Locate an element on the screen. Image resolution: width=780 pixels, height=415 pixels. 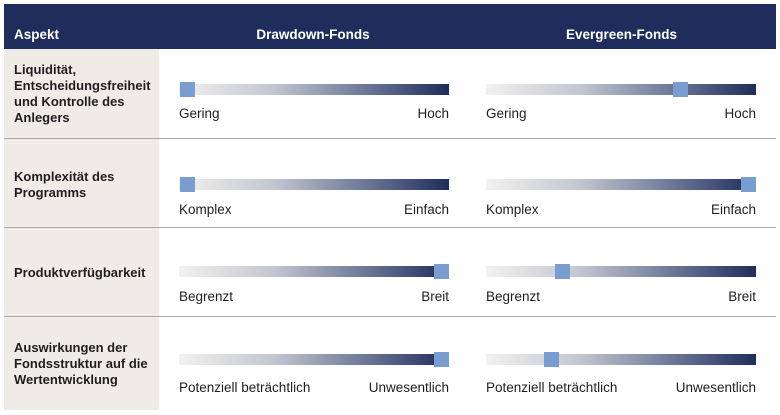
row-label-cell: Komplexität des Programms is located at coordinates (81, 183).